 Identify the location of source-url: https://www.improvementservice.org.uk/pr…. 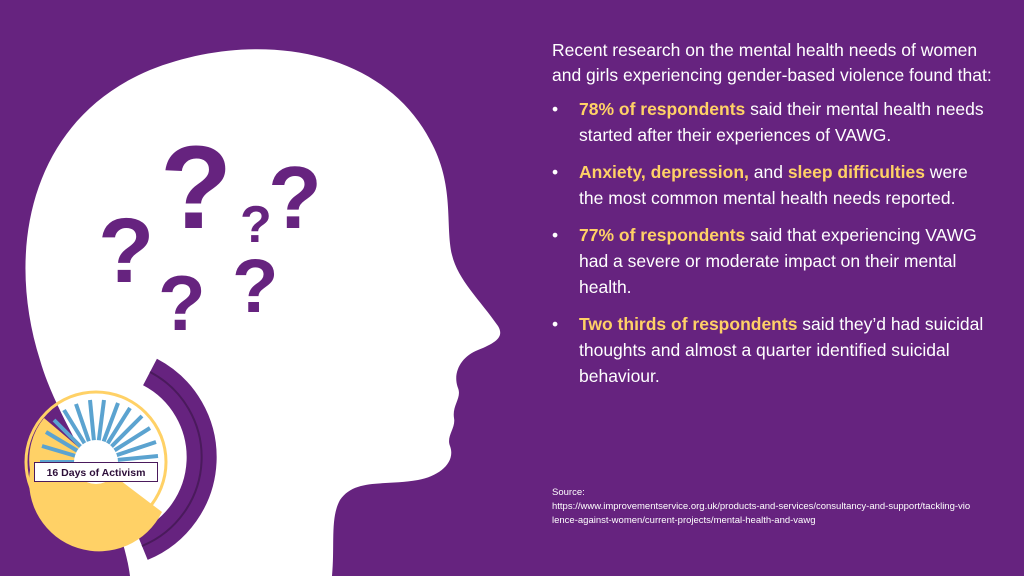
(761, 513).